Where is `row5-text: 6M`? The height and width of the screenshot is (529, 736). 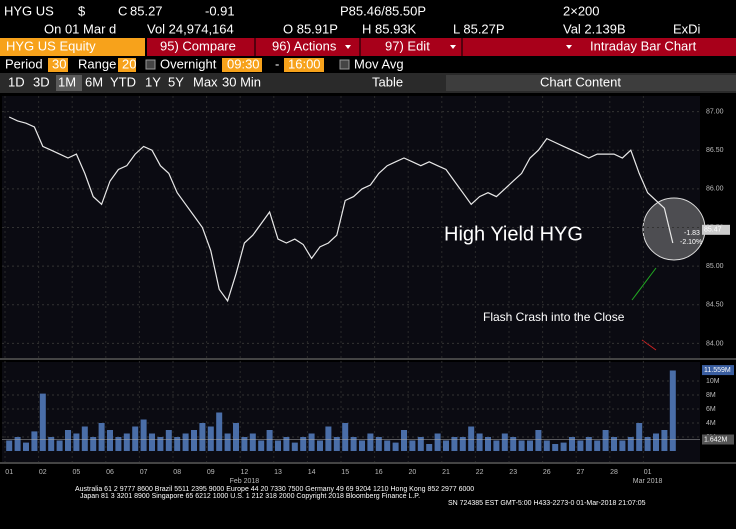 row5-text: 6M is located at coordinates (94, 81).